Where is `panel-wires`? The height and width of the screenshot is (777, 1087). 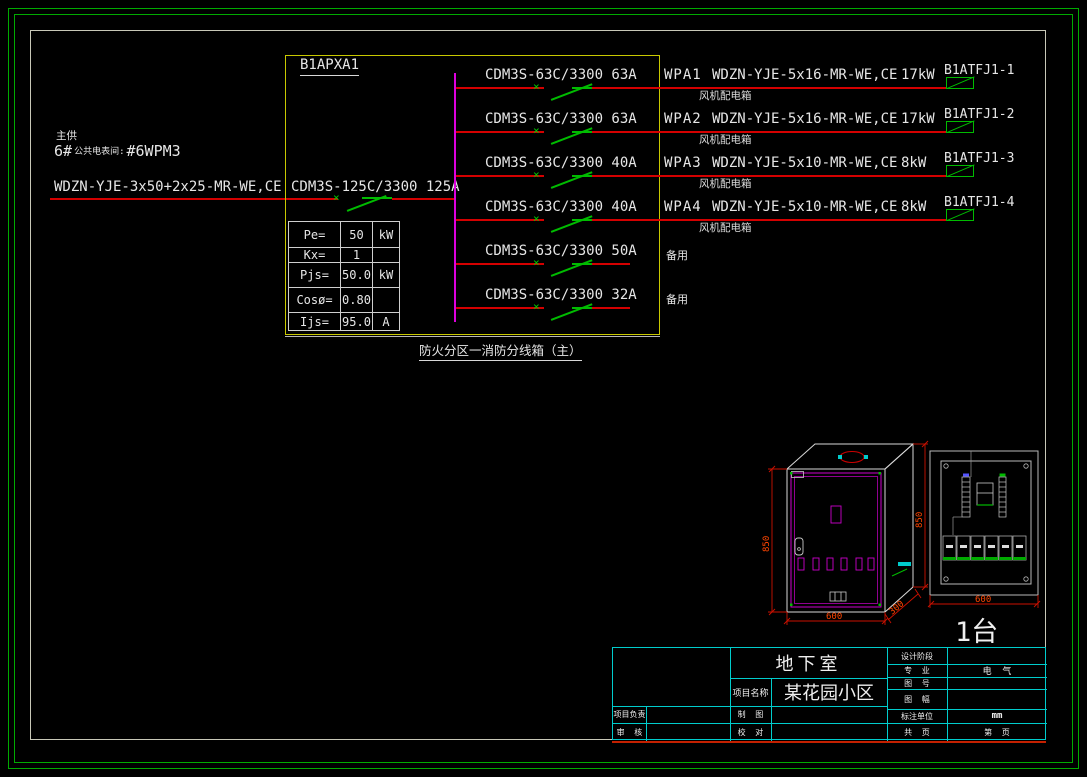 panel-wires is located at coordinates (962, 493).